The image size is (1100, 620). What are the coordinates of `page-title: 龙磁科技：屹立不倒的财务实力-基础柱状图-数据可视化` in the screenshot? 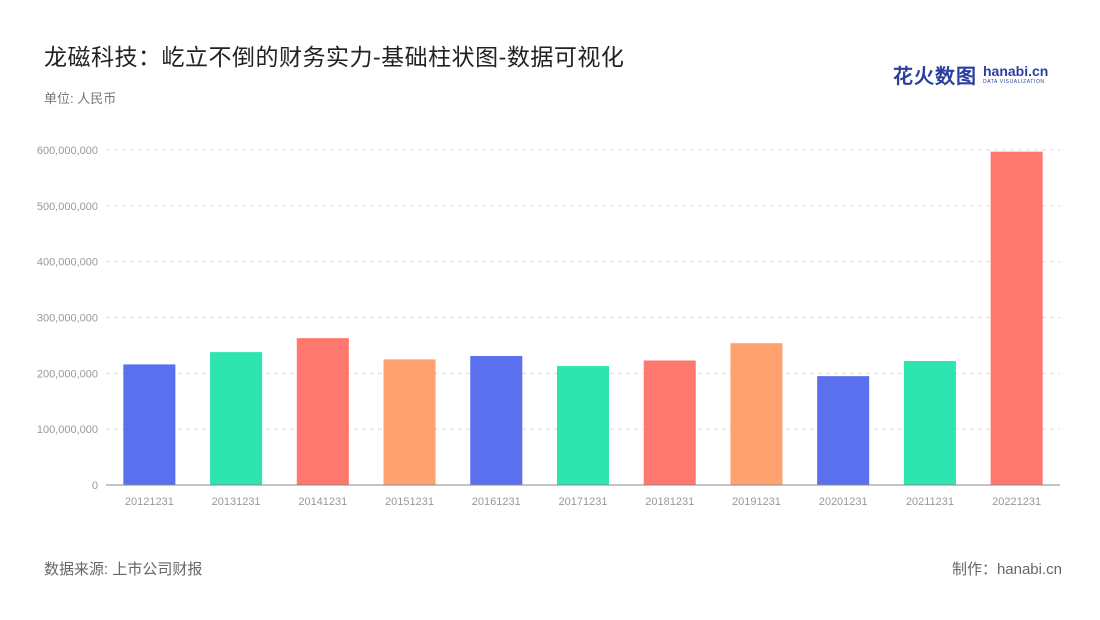 It's located at (334, 57).